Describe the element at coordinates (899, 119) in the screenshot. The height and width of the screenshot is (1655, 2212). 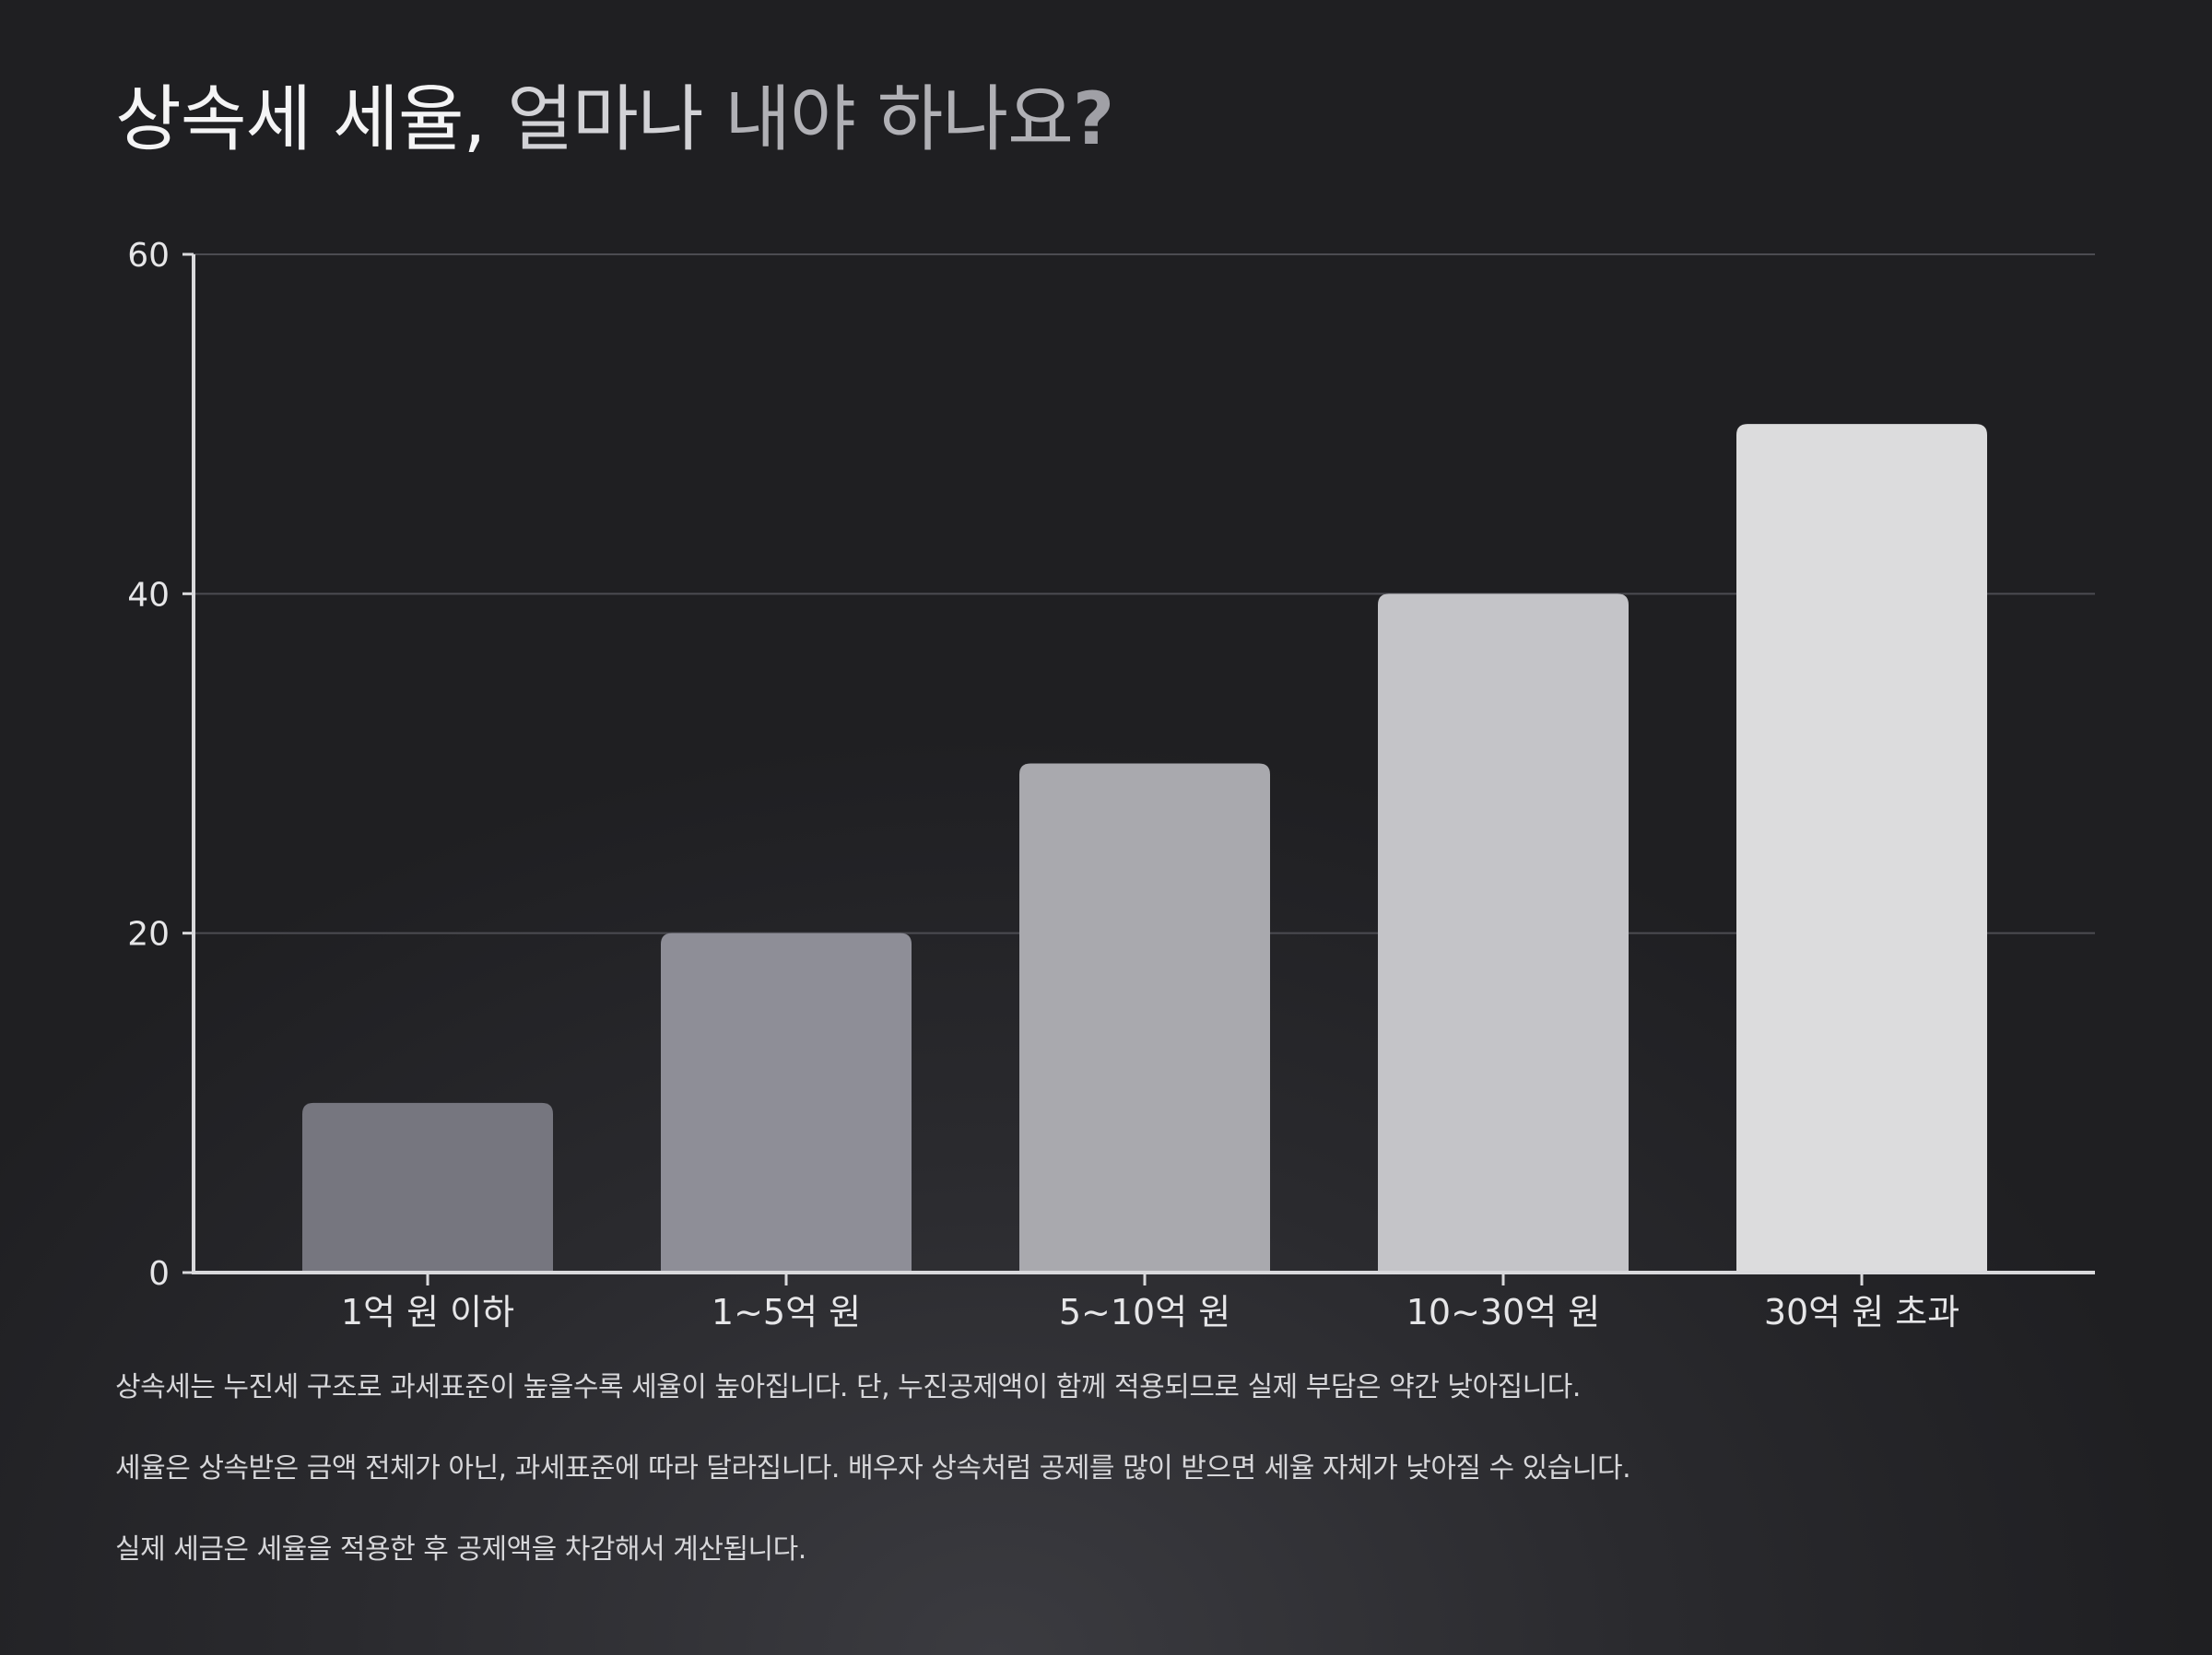
I see `title-part: 내야 하나요` at that location.